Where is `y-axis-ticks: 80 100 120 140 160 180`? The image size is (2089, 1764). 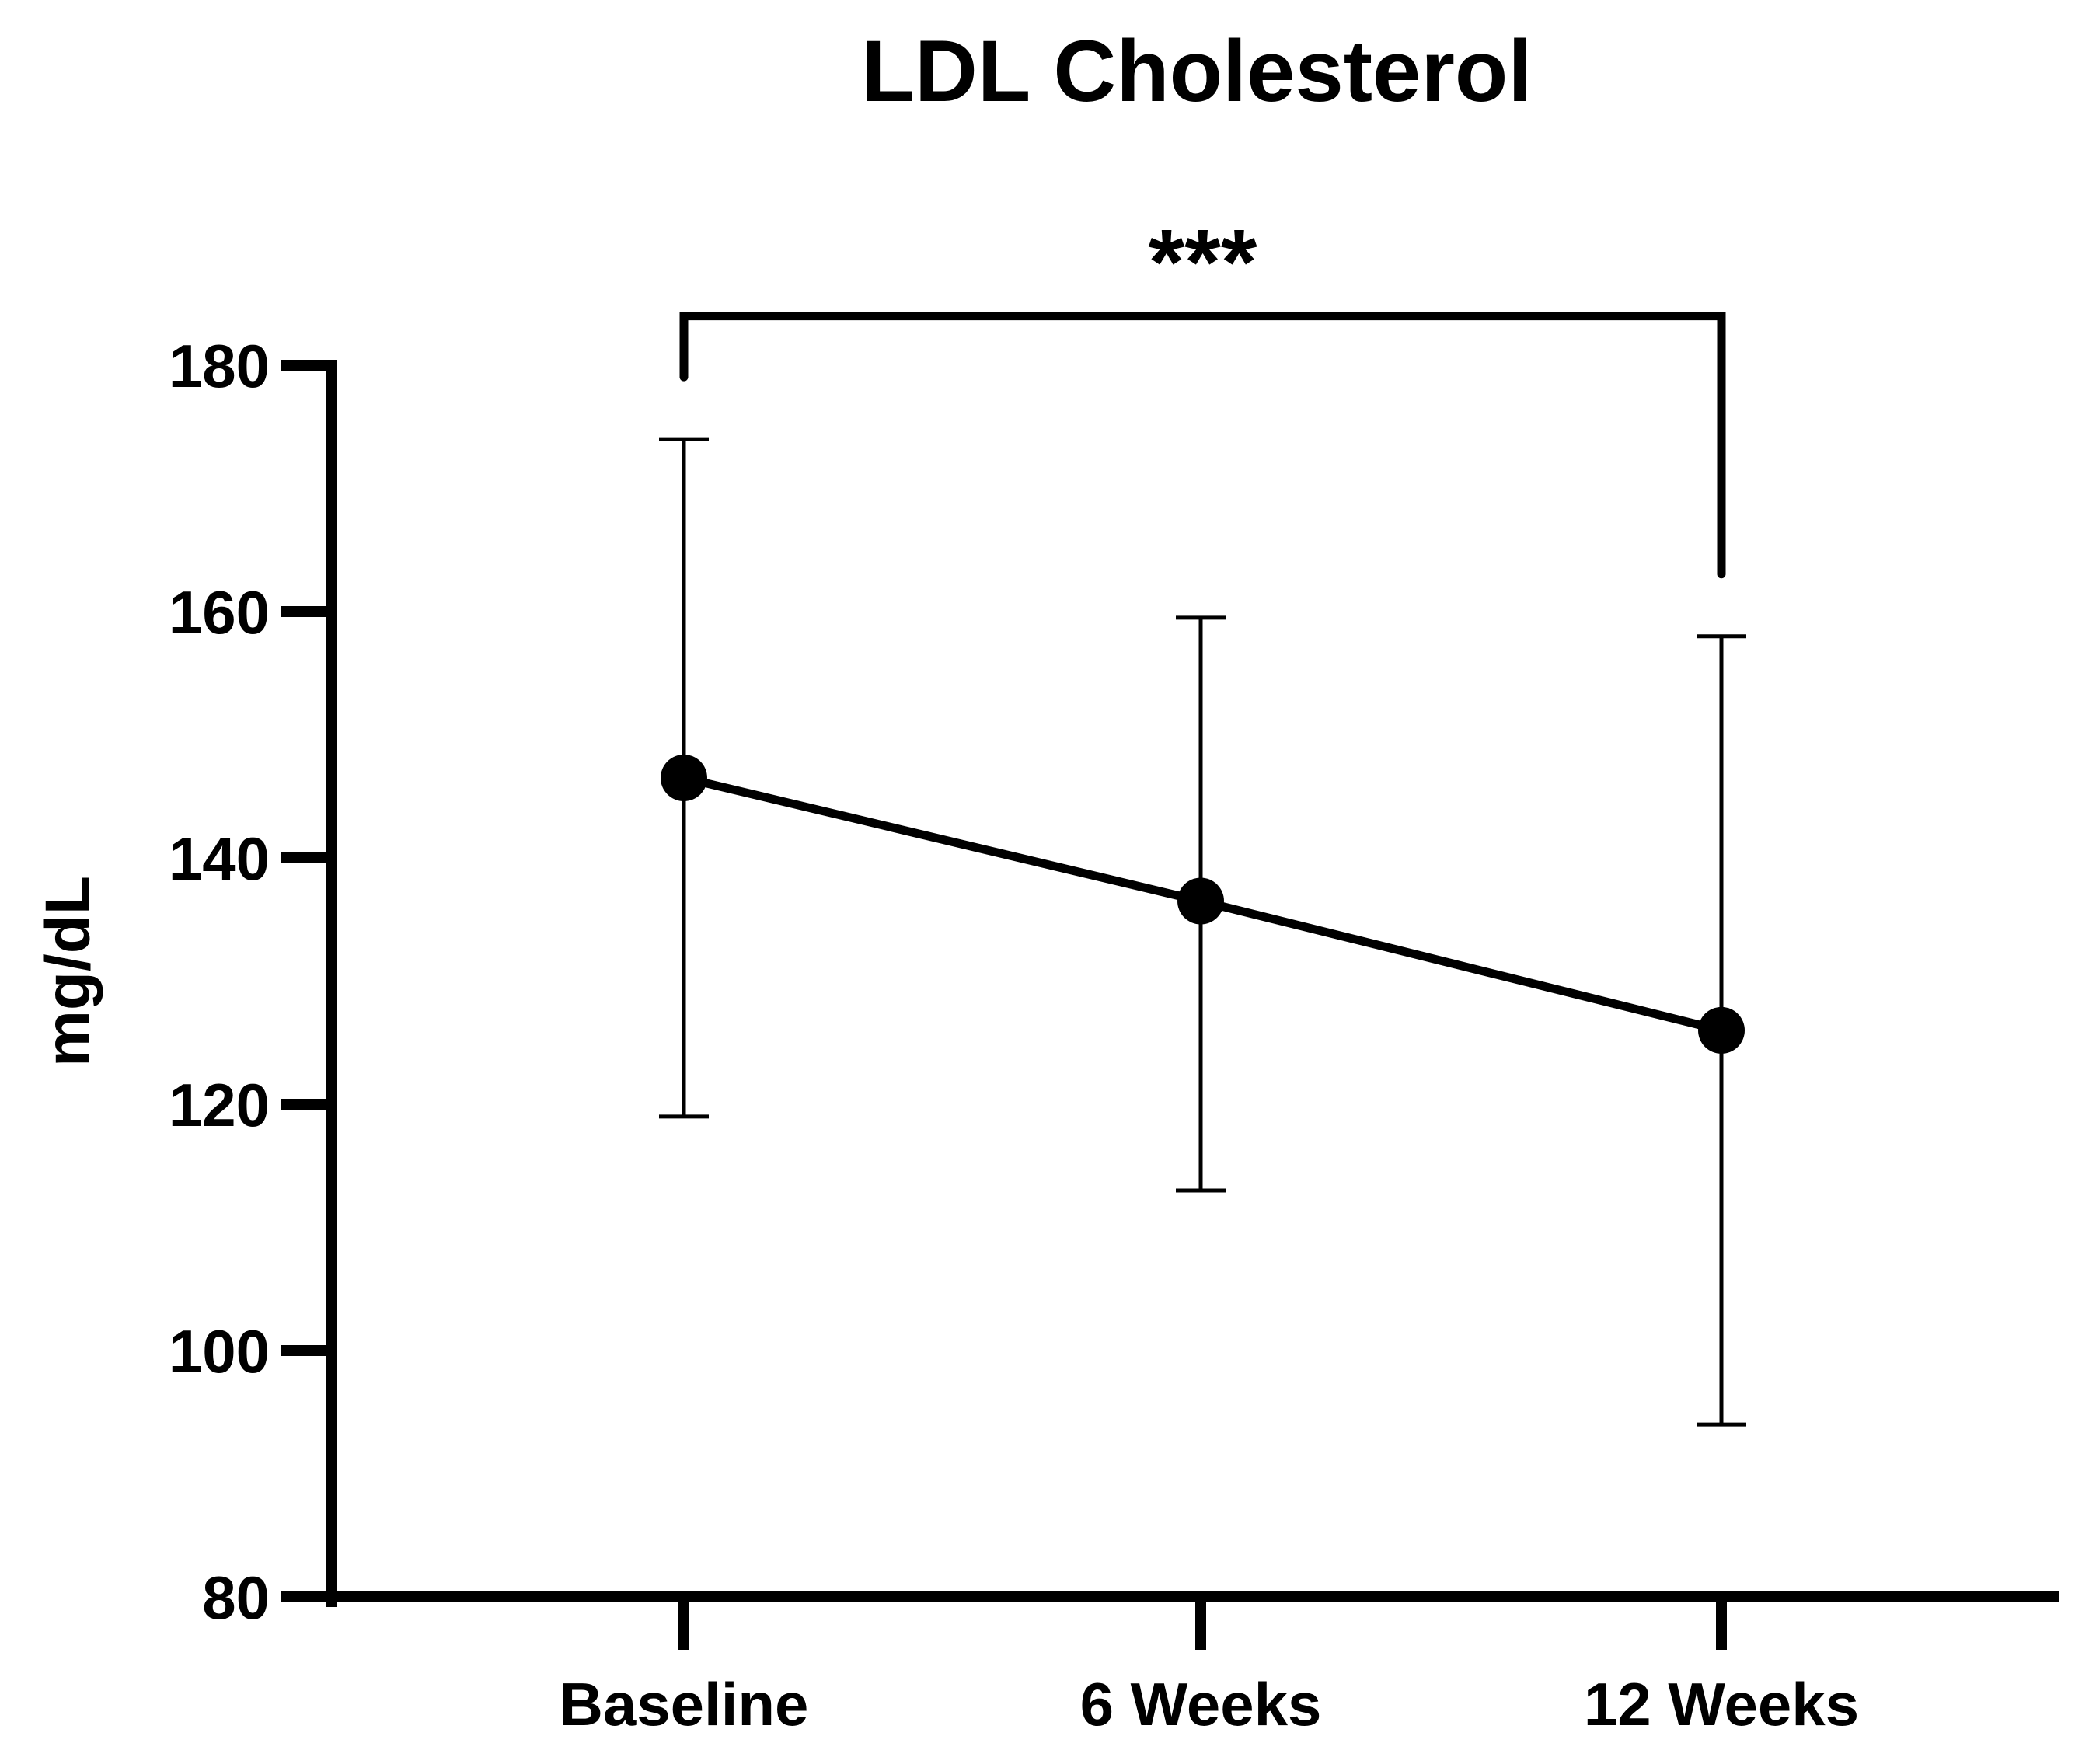
y-axis-ticks: 80 100 120 140 160 180 is located at coordinates (251, 982).